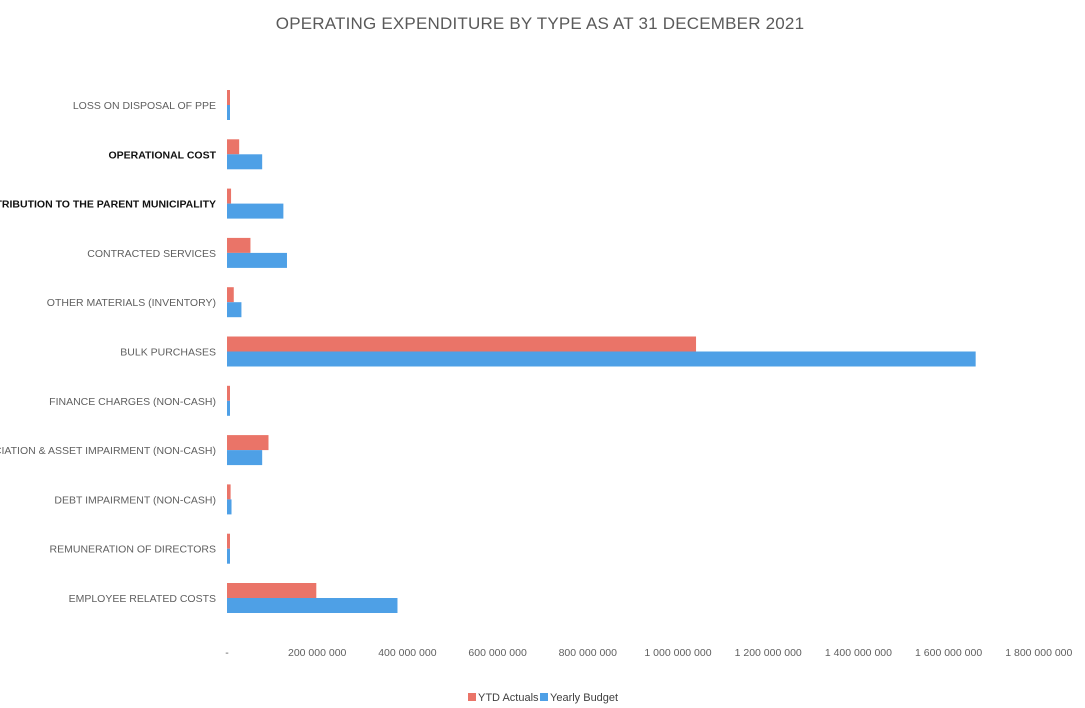  I want to click on bar-yearly-budget-depreciation-asset-impairment-non-cash, so click(245, 458).